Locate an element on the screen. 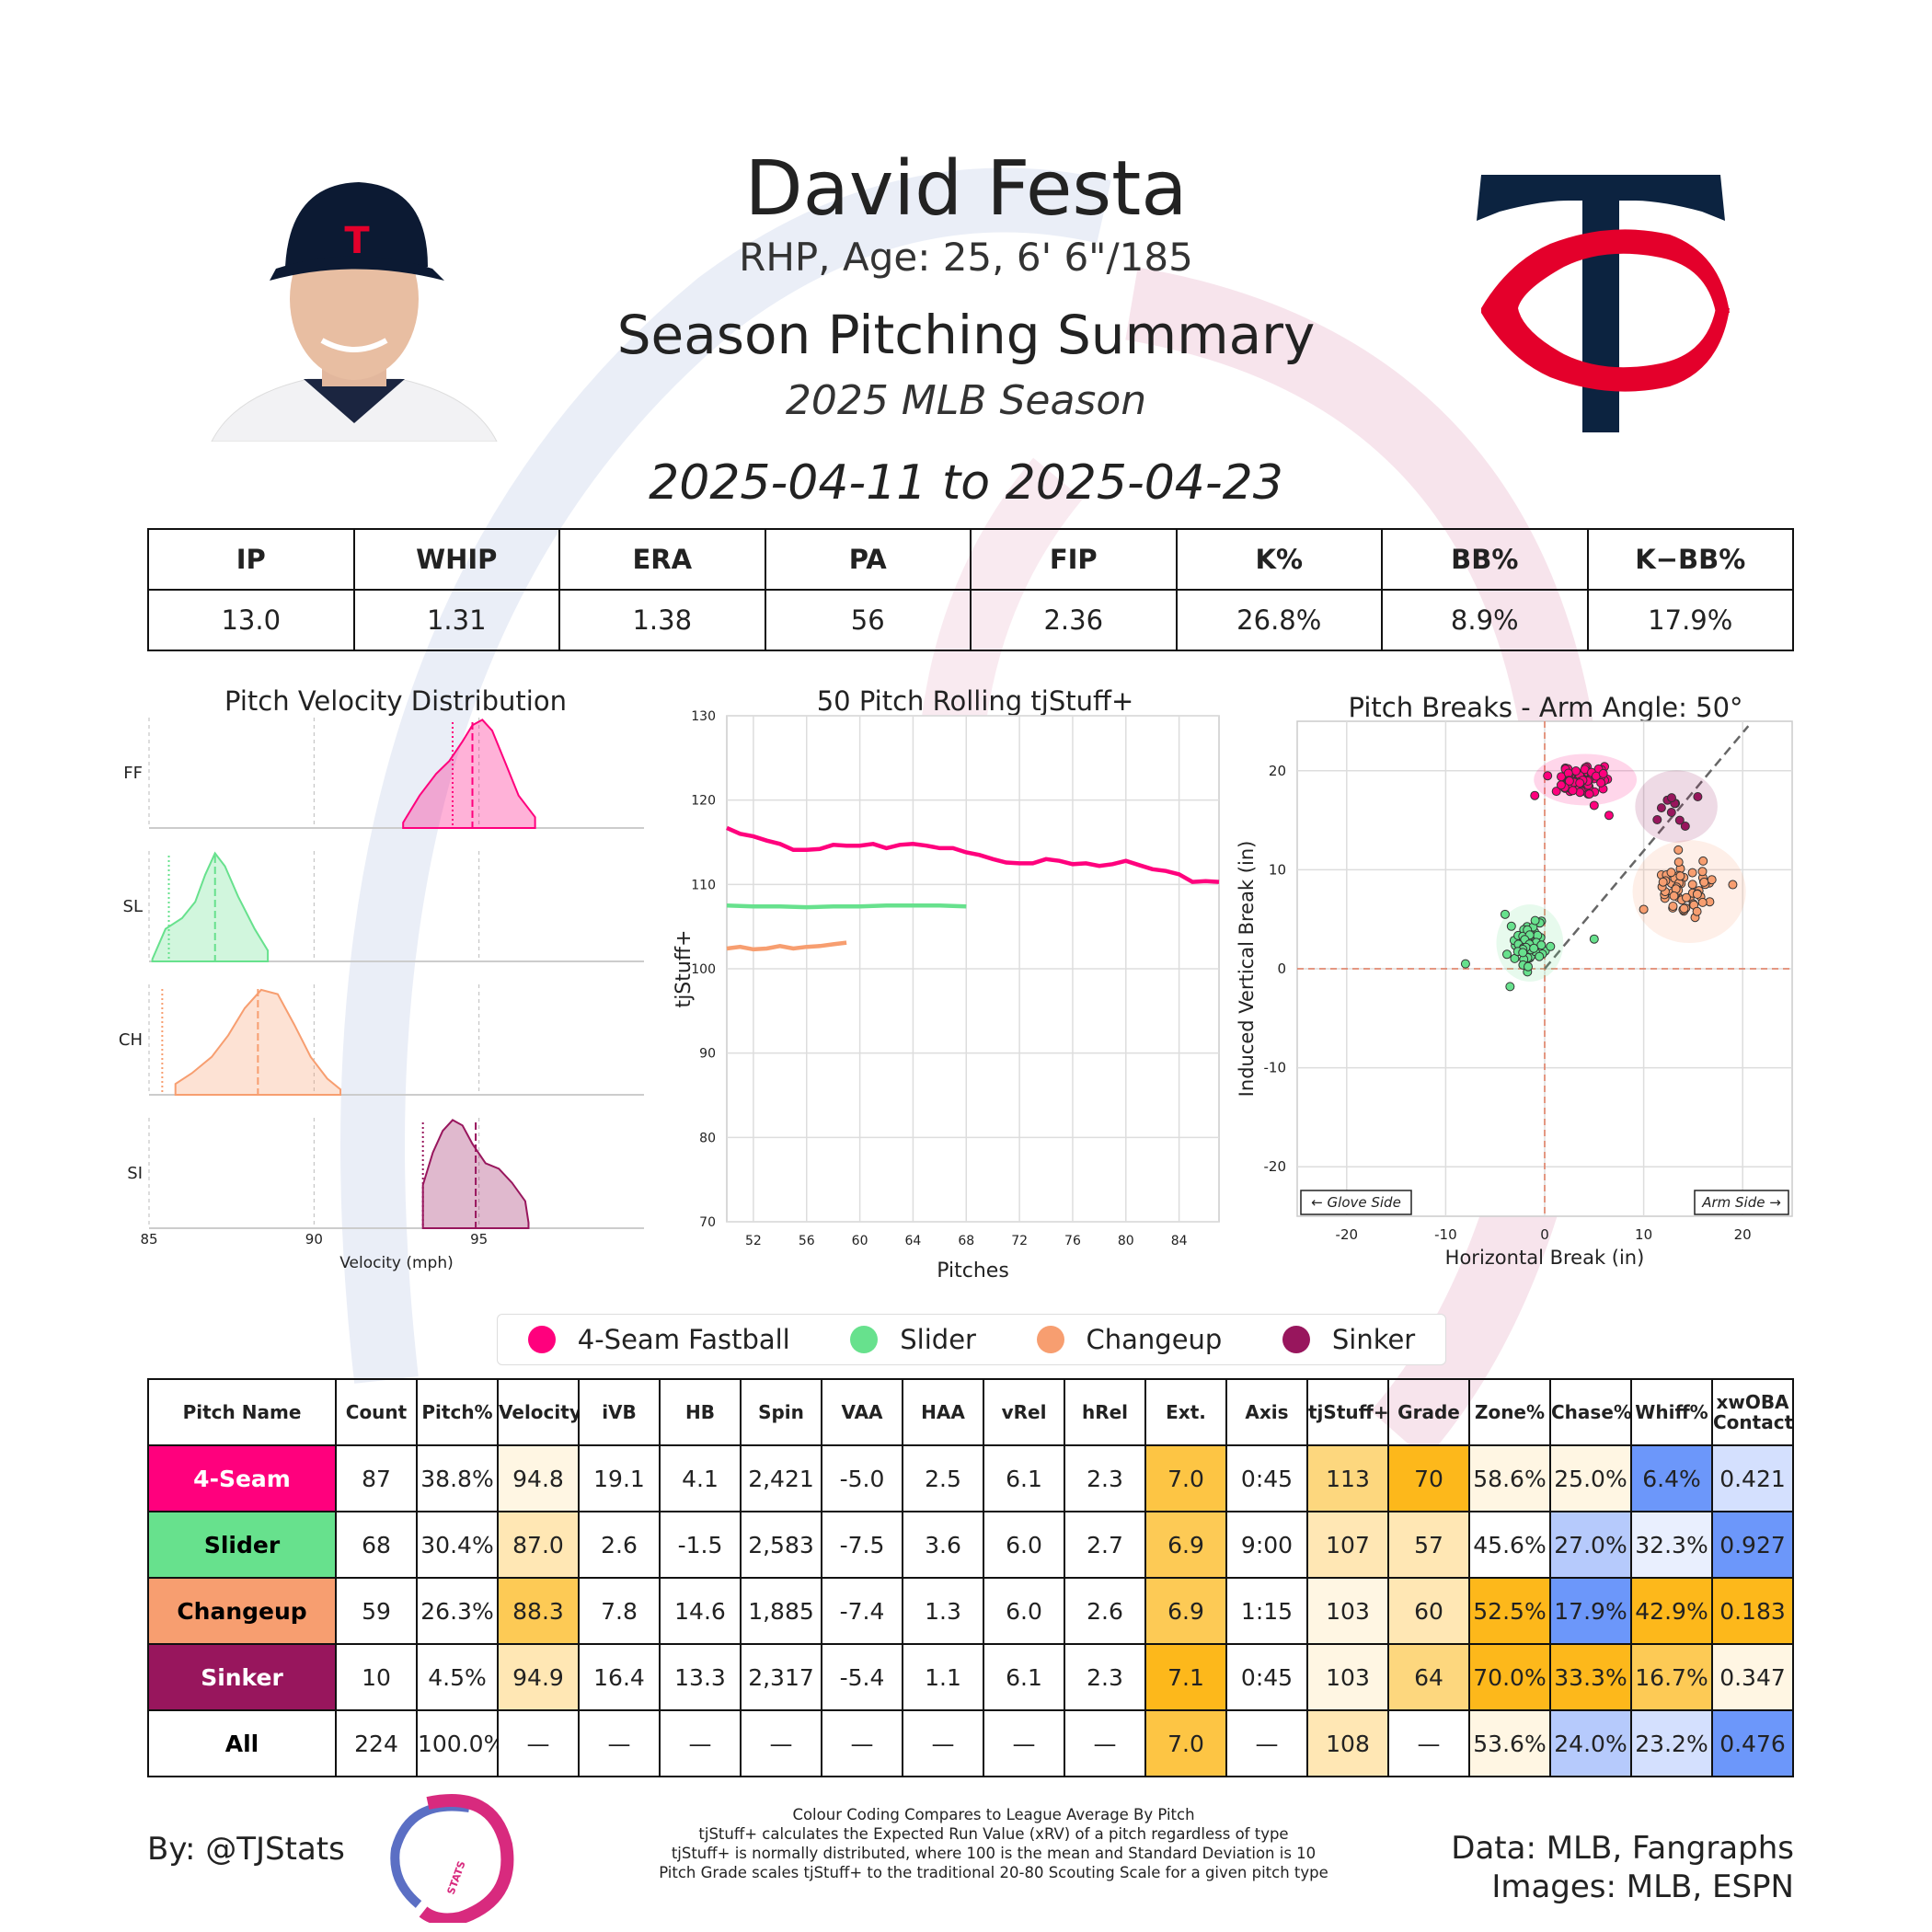 The image size is (1932, 1932). table-cell: 94.9 is located at coordinates (538, 1677).